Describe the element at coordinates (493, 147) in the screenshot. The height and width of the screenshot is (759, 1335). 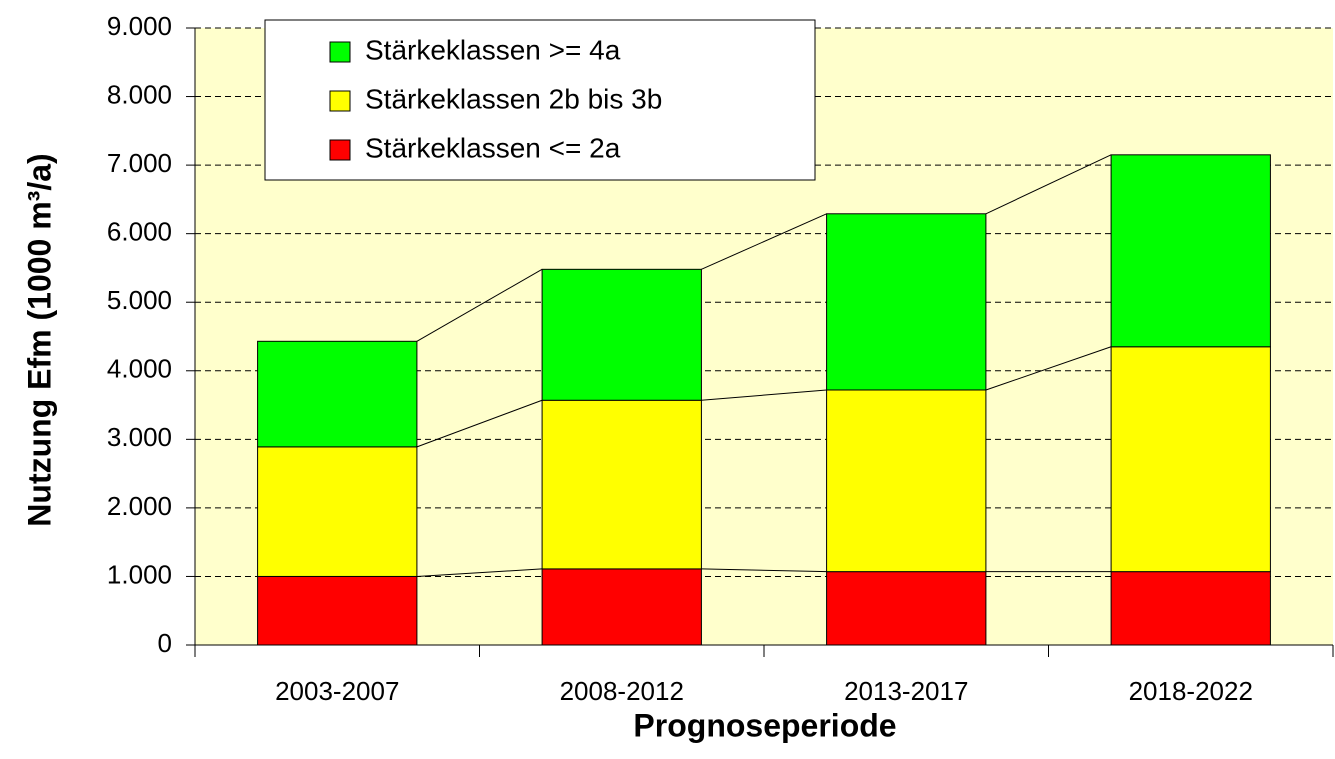
I see `legend-label: Stärkeklassen <= 2a` at that location.